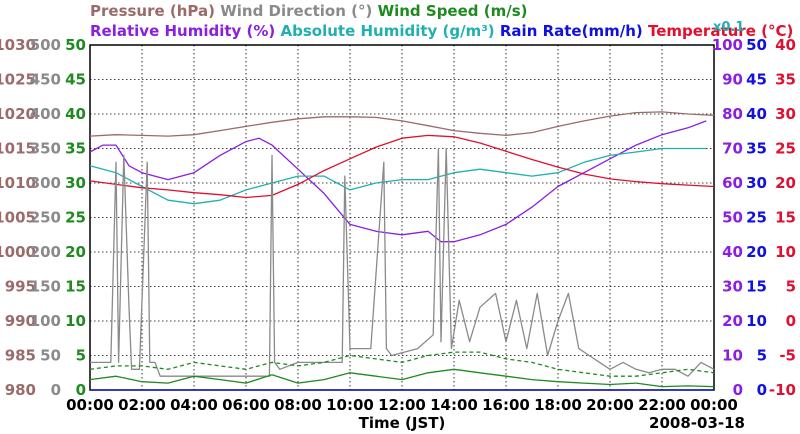  Describe the element at coordinates (402, 423) in the screenshot. I see `x-axis-label: Time (JST)` at that location.